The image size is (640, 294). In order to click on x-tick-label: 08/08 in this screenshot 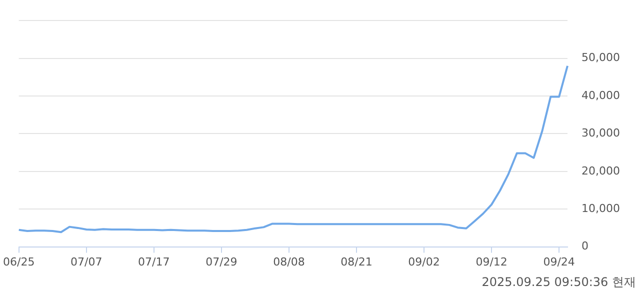, I will do `click(289, 261)`.